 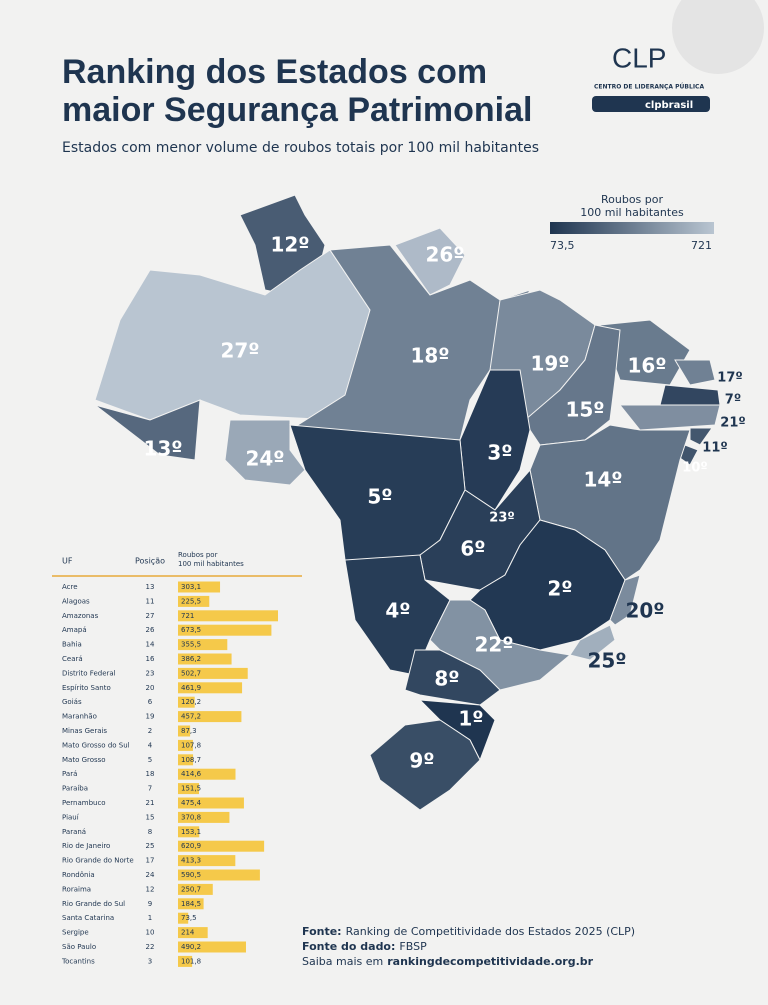 I want to click on footer-label: Fonte:, so click(x=322, y=931).